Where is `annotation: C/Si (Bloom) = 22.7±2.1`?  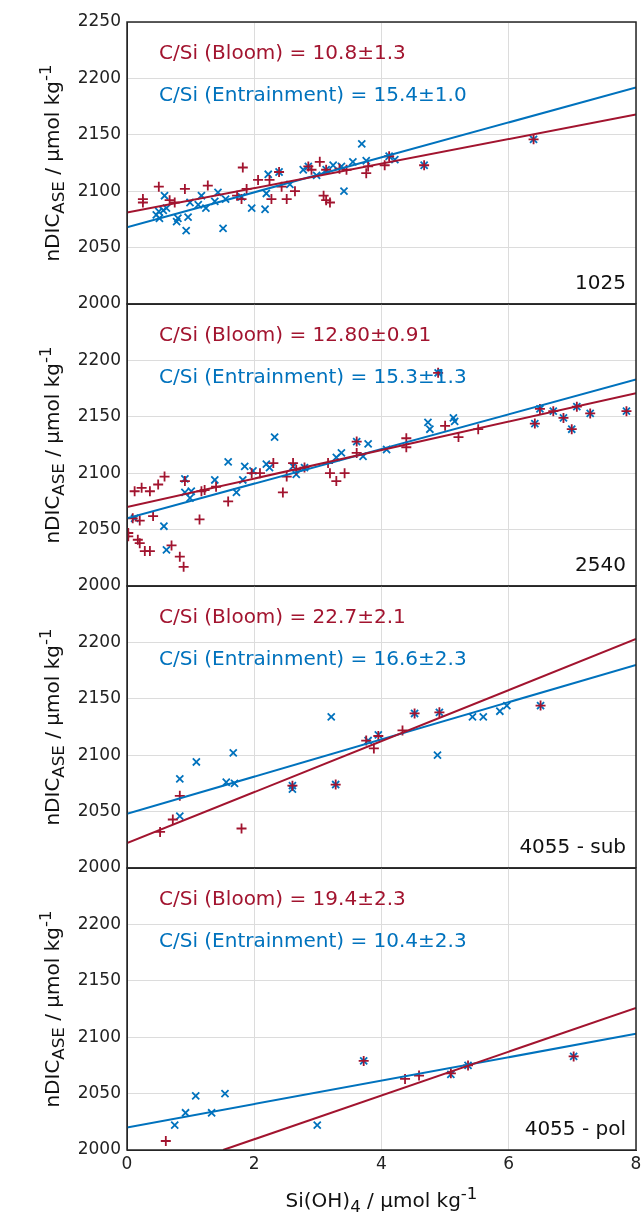 annotation: C/Si (Bloom) = 22.7±2.1 is located at coordinates (282, 616).